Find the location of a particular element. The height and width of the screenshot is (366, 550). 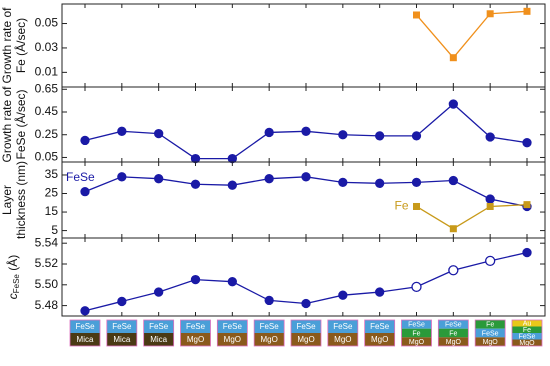

y-tick-label: 5.48 is located at coordinates (47, 305).